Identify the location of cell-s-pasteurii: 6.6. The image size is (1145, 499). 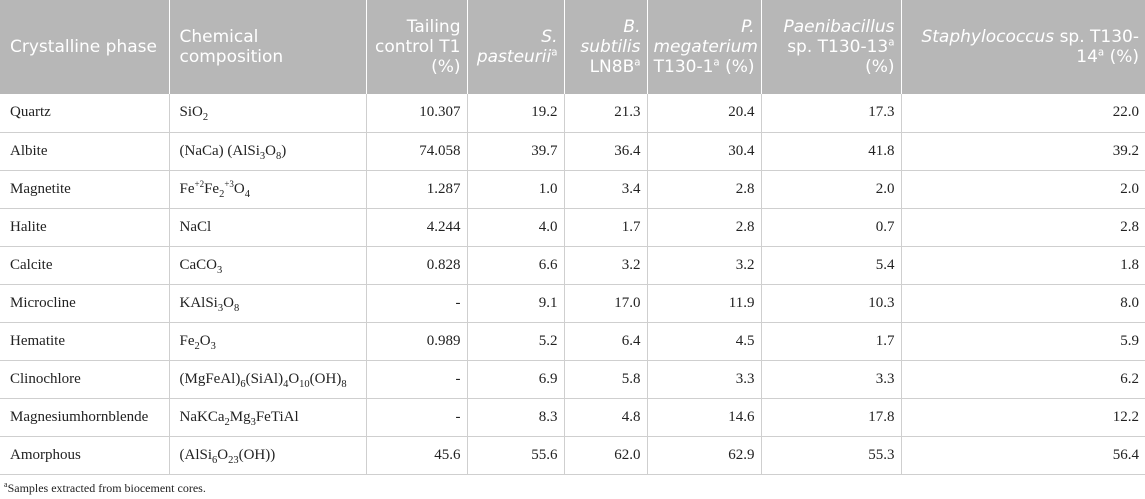
(516, 265).